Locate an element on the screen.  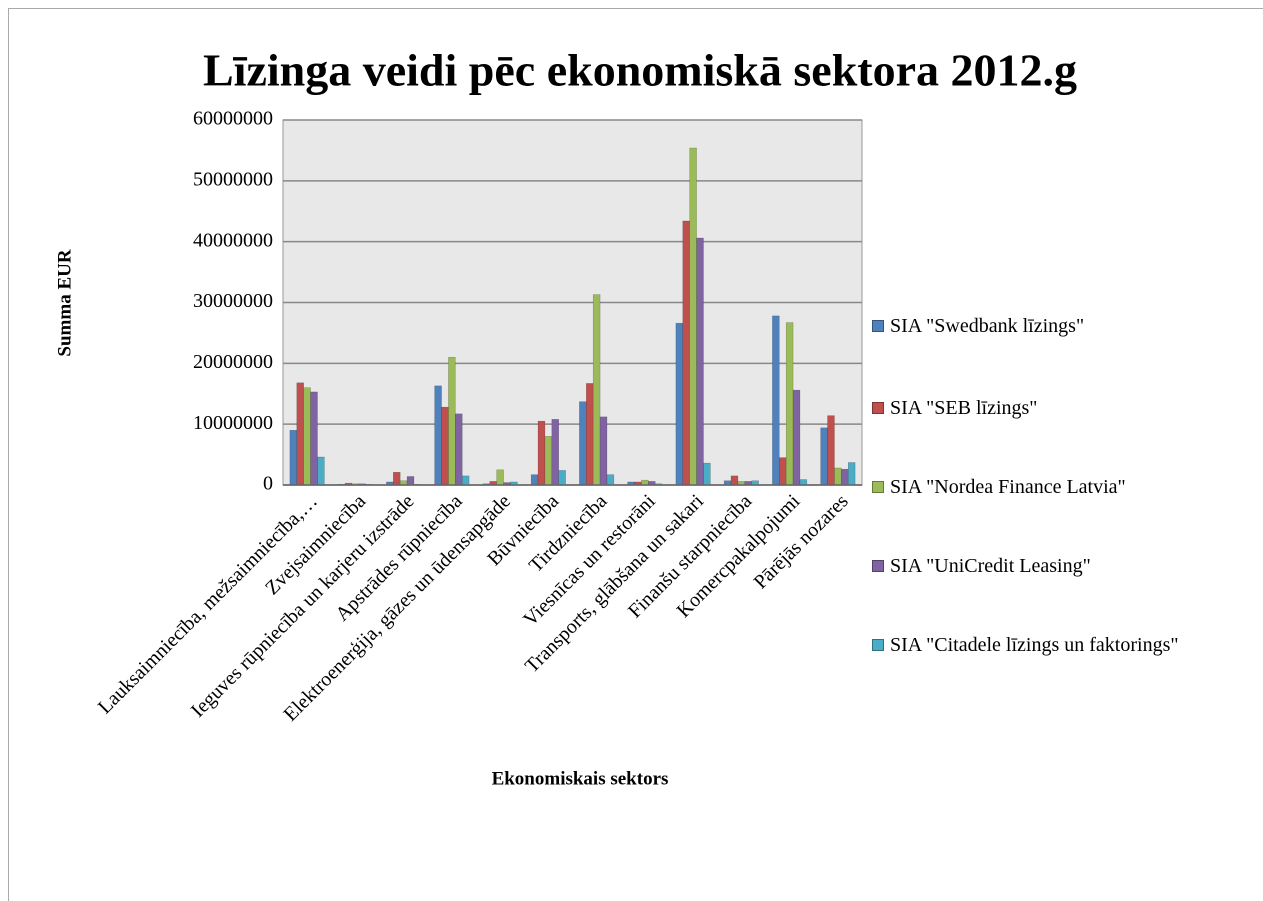
y-axis-label: Summa EUR is located at coordinates (64, 302).